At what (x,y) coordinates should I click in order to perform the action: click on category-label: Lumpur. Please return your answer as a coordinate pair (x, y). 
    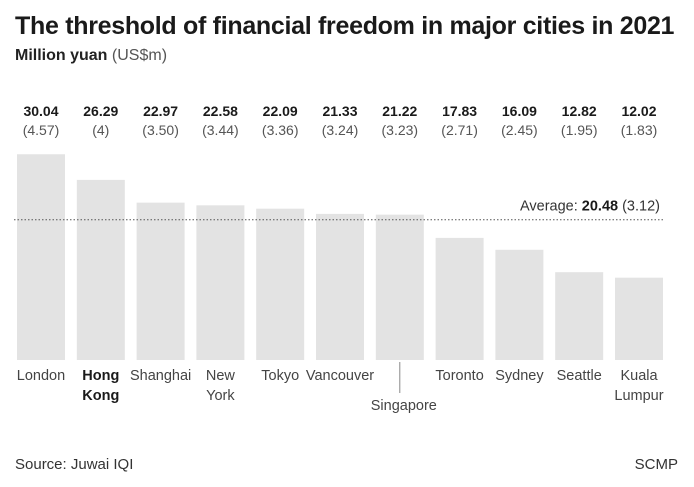
    Looking at the image, I should click on (638, 396).